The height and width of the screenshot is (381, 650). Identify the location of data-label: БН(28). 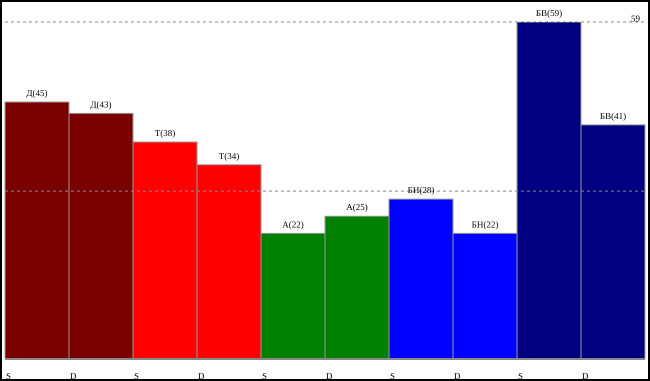
(421, 190).